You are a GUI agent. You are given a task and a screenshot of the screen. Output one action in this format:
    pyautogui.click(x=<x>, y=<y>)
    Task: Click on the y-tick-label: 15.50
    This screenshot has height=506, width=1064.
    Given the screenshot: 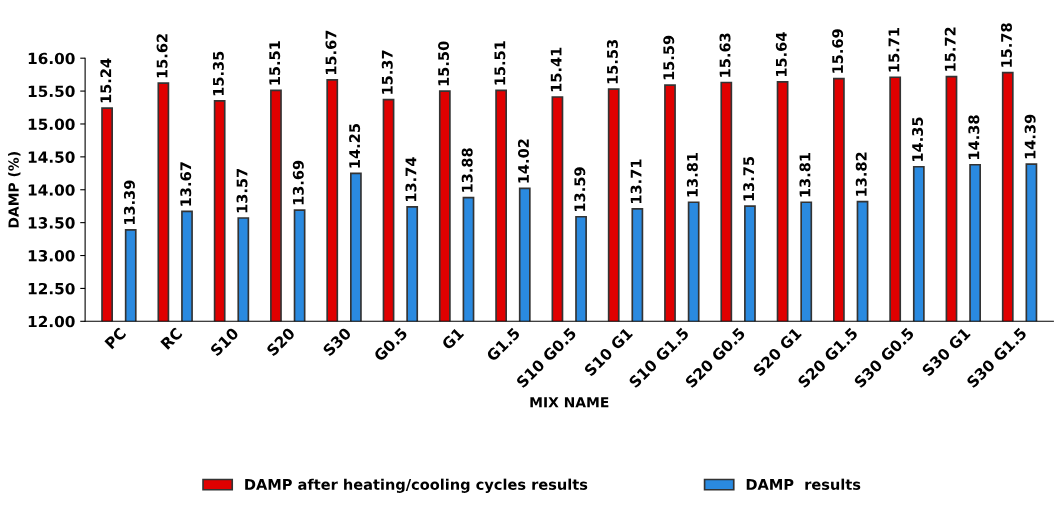 What is the action you would take?
    pyautogui.click(x=51, y=91)
    